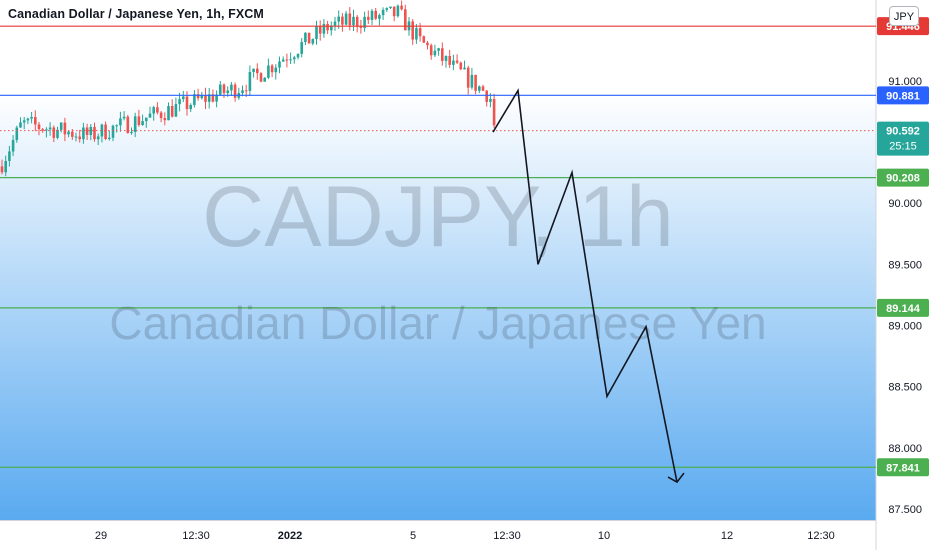  What do you see at coordinates (903, 307) in the screenshot?
I see `price-label-89.144-box` at bounding box center [903, 307].